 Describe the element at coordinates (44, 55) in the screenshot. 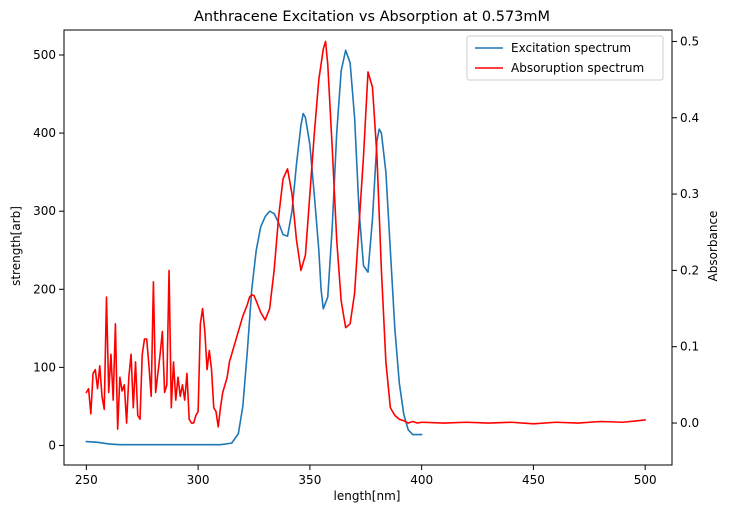

I see `y-left-tick-label: 500` at that location.